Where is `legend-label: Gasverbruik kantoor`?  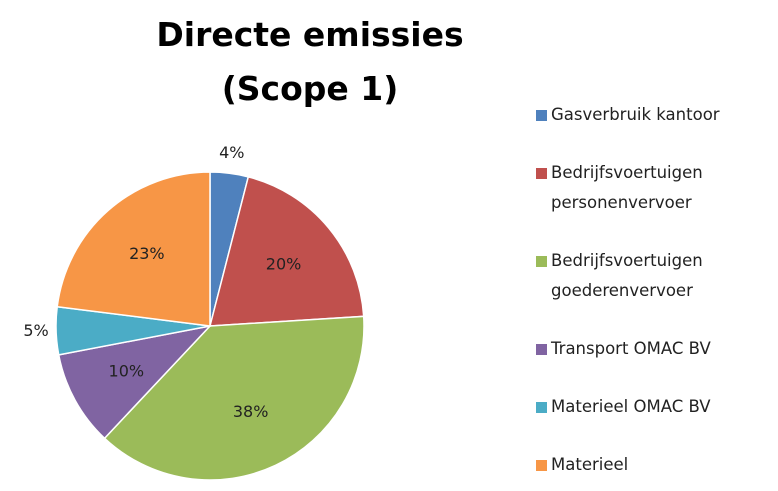
legend-label: Gasverbruik kantoor is located at coordinates (635, 114).